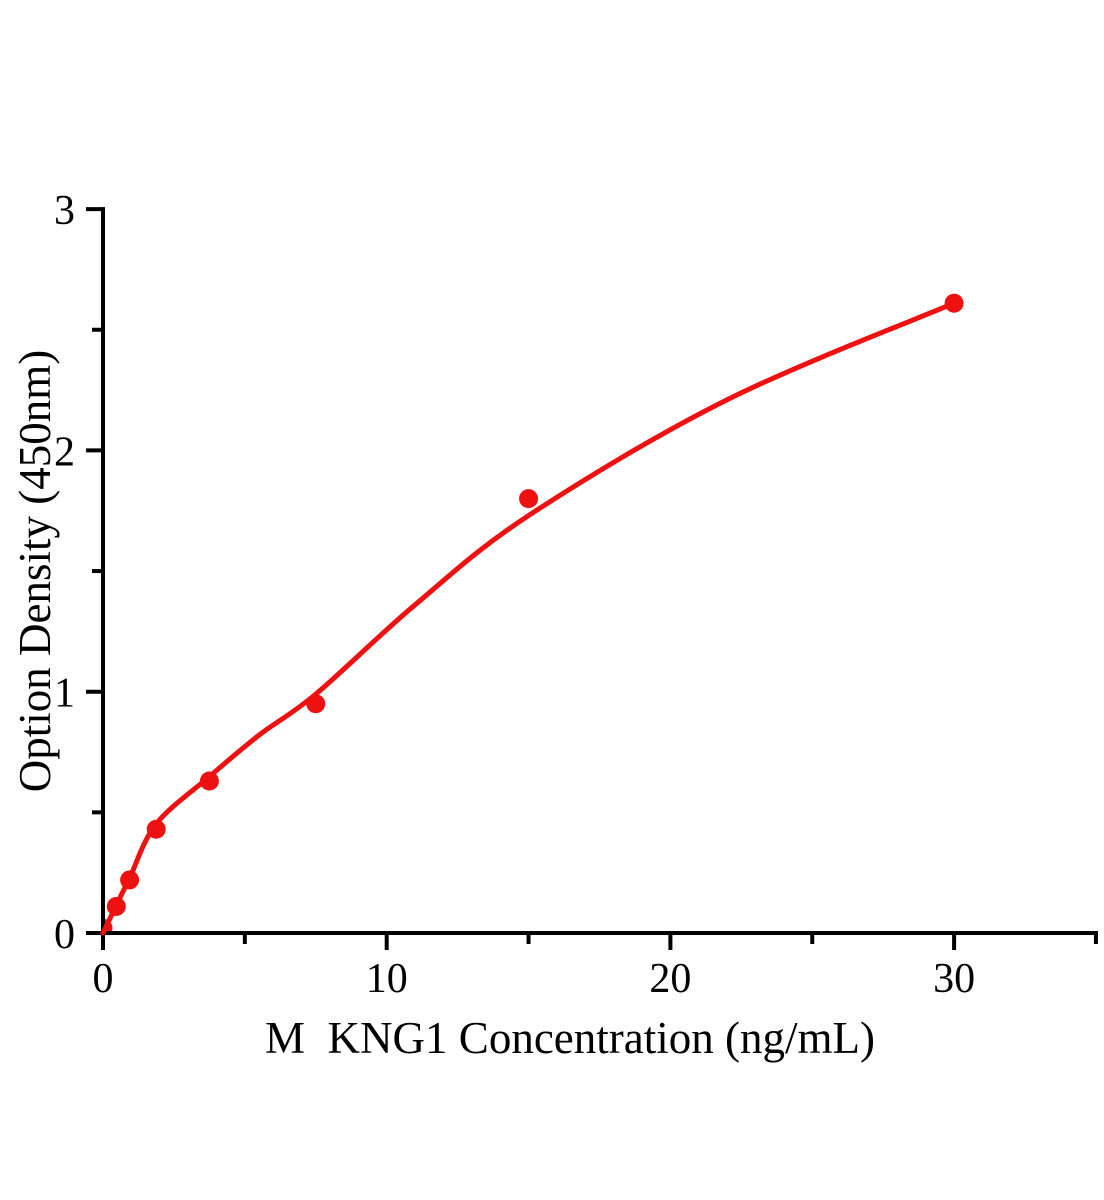 Image resolution: width=1104 pixels, height=1200 pixels. I want to click on y-tick-label: 1, so click(64, 694).